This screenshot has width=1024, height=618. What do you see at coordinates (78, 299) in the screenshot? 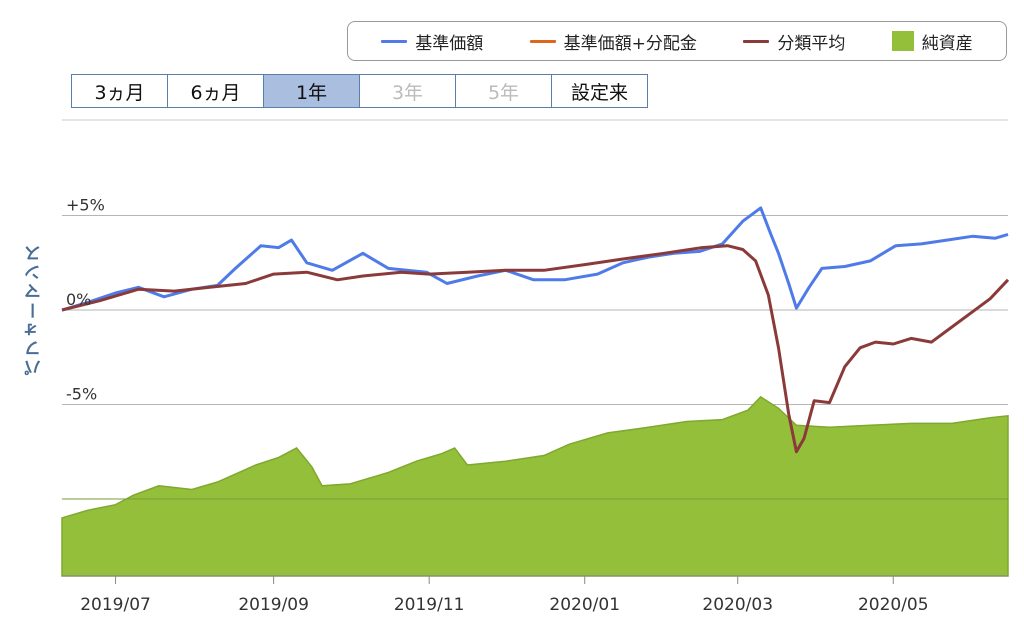
I see `y-tick-label: 0%` at bounding box center [78, 299].